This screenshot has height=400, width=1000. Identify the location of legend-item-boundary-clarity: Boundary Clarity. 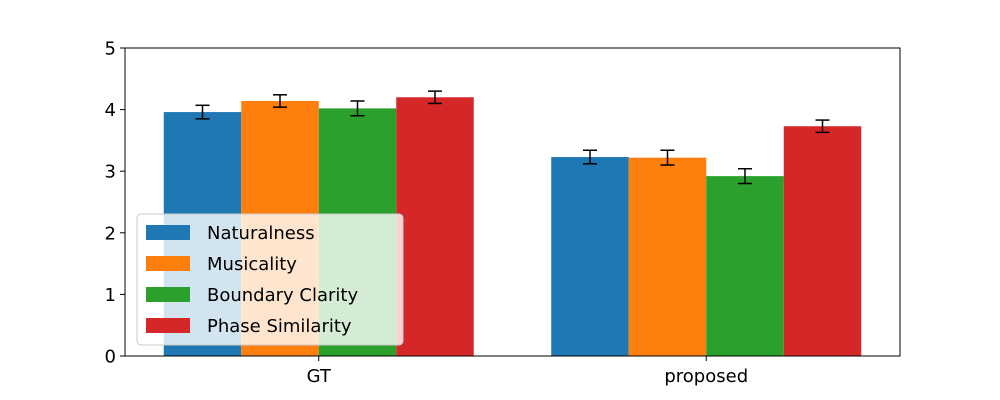
(252, 295).